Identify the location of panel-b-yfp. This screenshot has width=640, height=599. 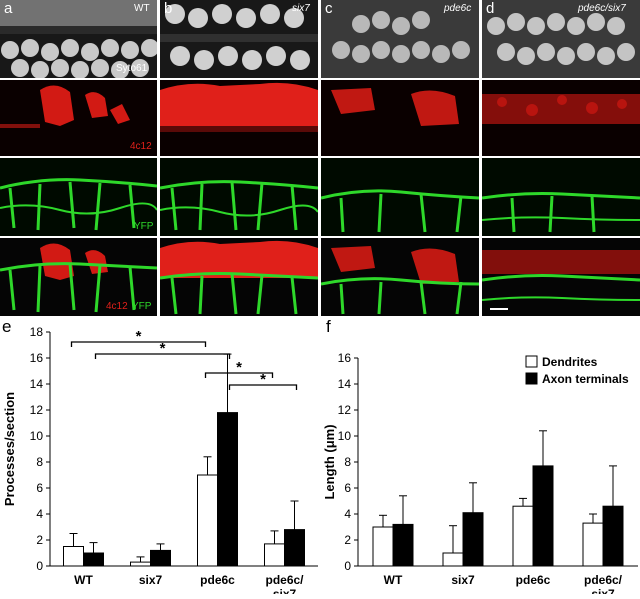
(239, 197).